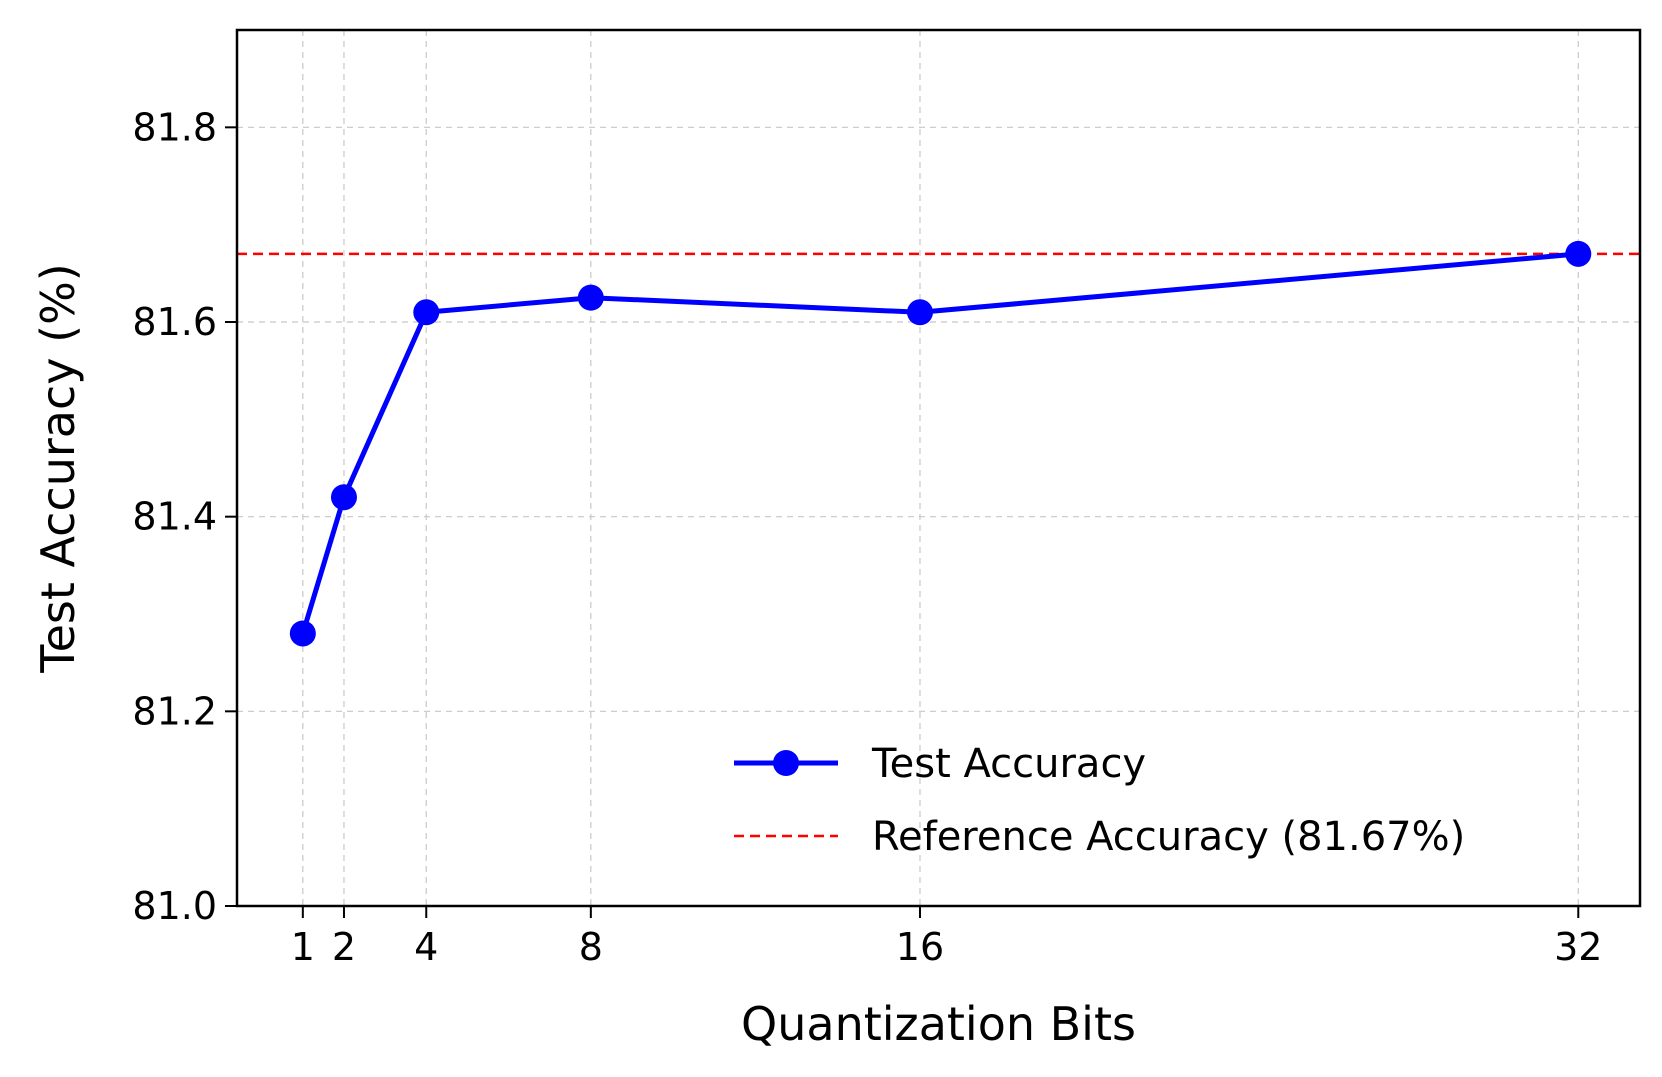 Image resolution: width=1662 pixels, height=1077 pixels. Describe the element at coordinates (786, 763) in the screenshot. I see `legend-marker-test-accuracy` at that location.